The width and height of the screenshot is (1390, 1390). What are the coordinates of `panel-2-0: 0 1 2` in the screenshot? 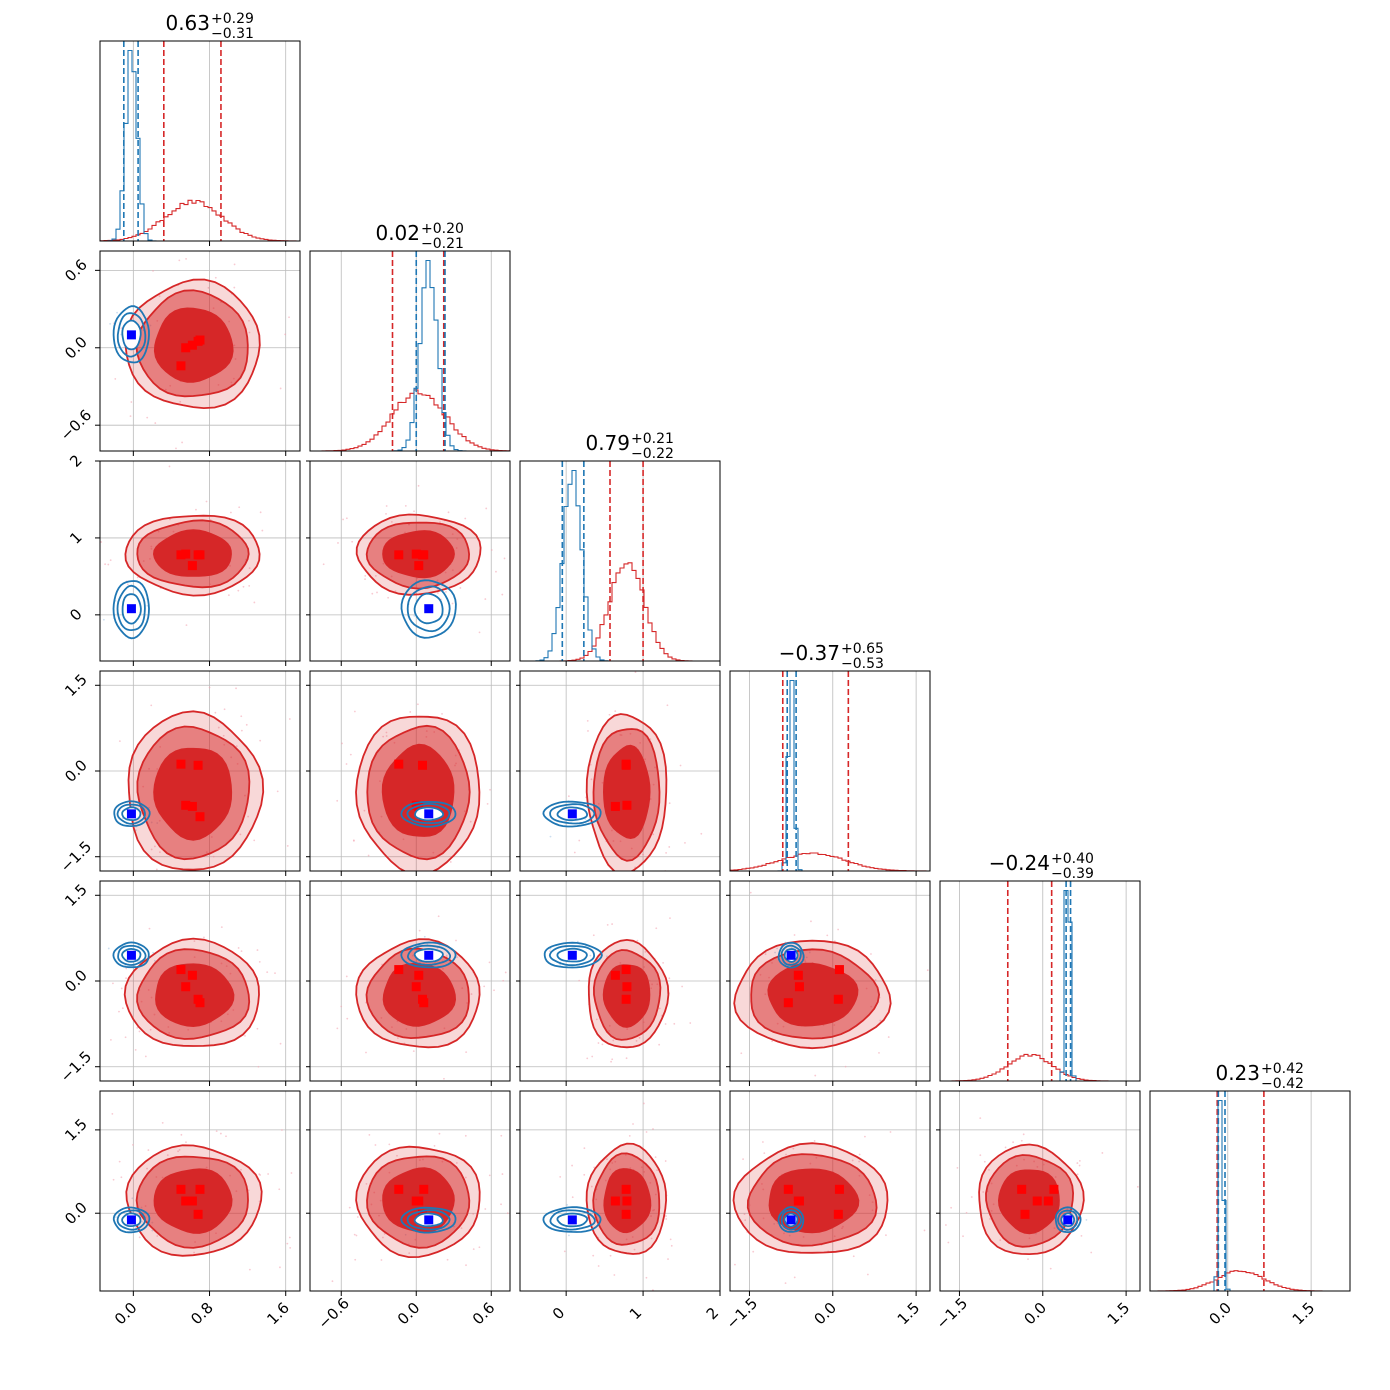 It's located at (183, 558).